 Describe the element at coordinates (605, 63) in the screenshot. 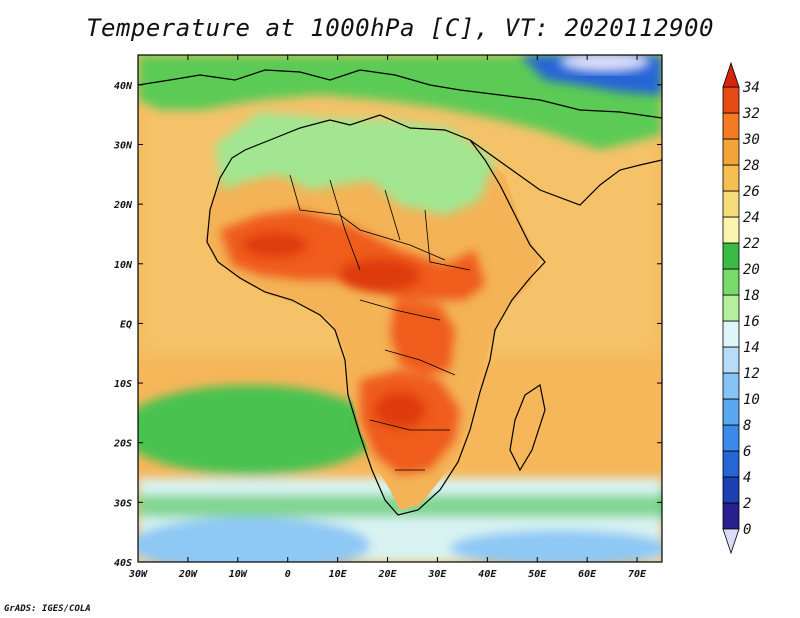

I see `northern-very-cold-patch` at that location.